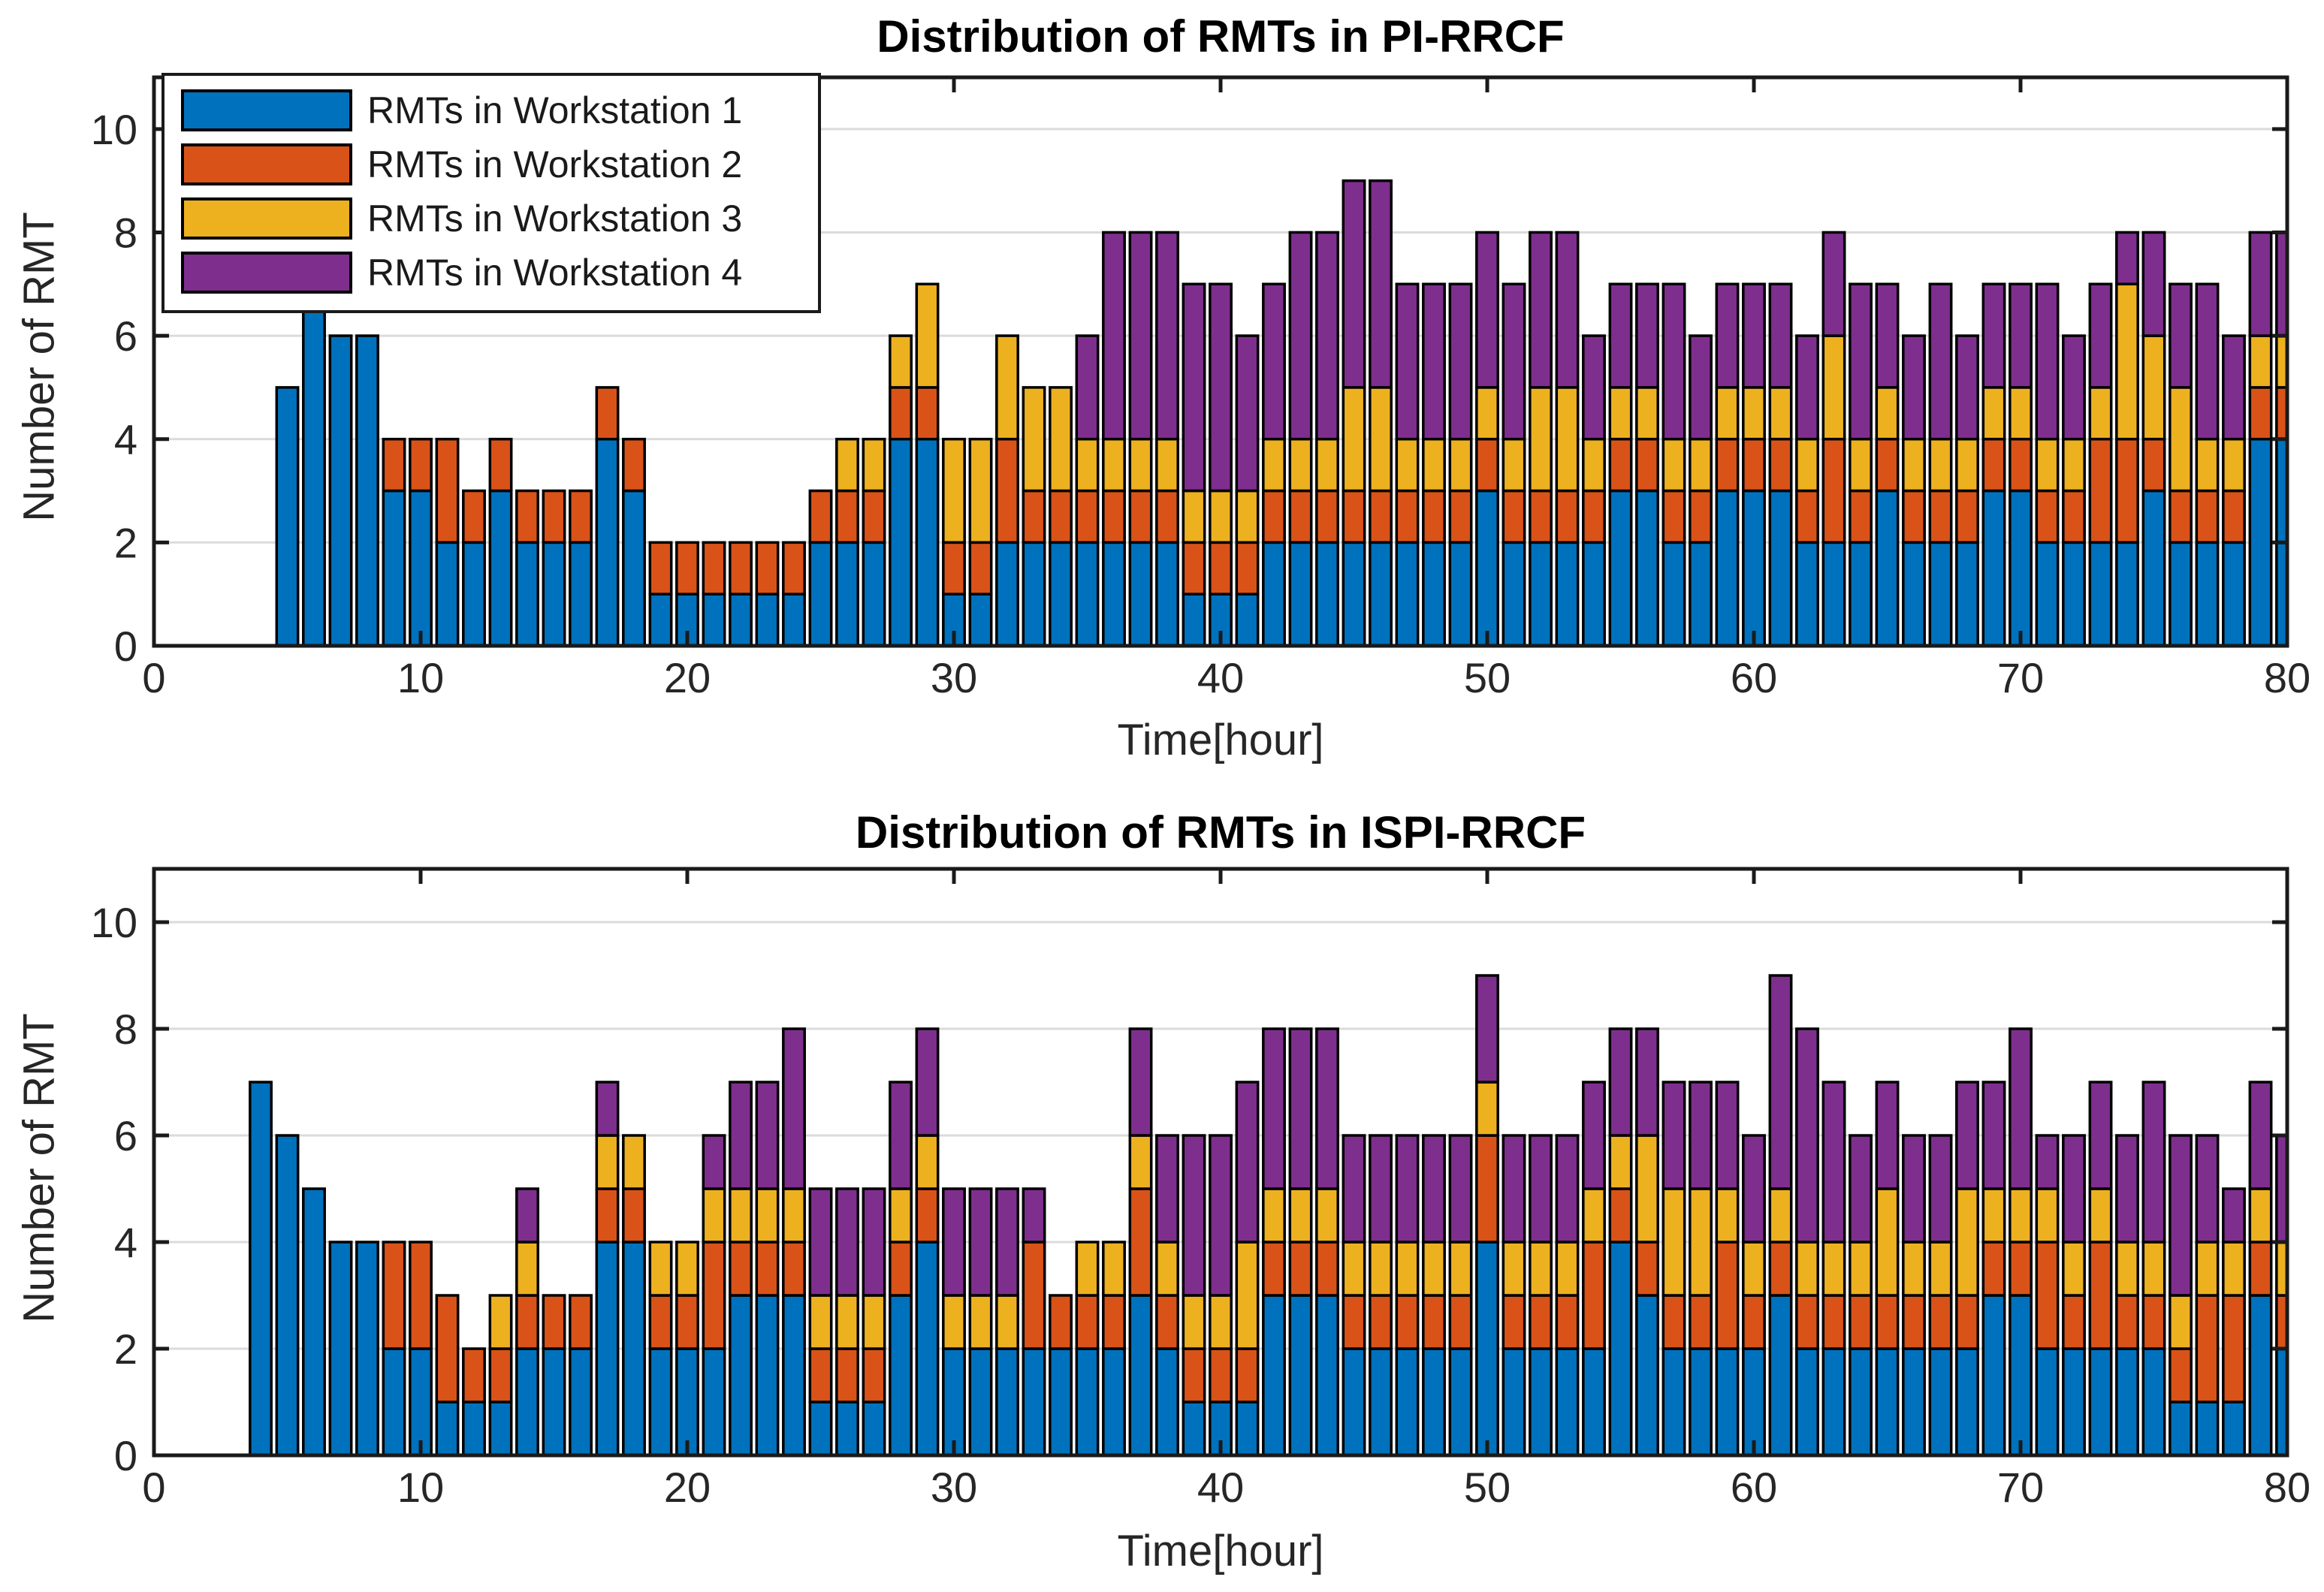 The height and width of the screenshot is (1592, 2324). What do you see at coordinates (125, 233) in the screenshot?
I see `y-tick-label: 8` at bounding box center [125, 233].